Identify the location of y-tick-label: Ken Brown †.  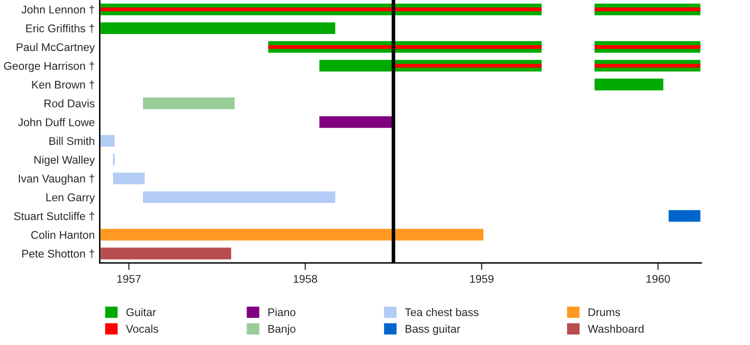
(63, 85).